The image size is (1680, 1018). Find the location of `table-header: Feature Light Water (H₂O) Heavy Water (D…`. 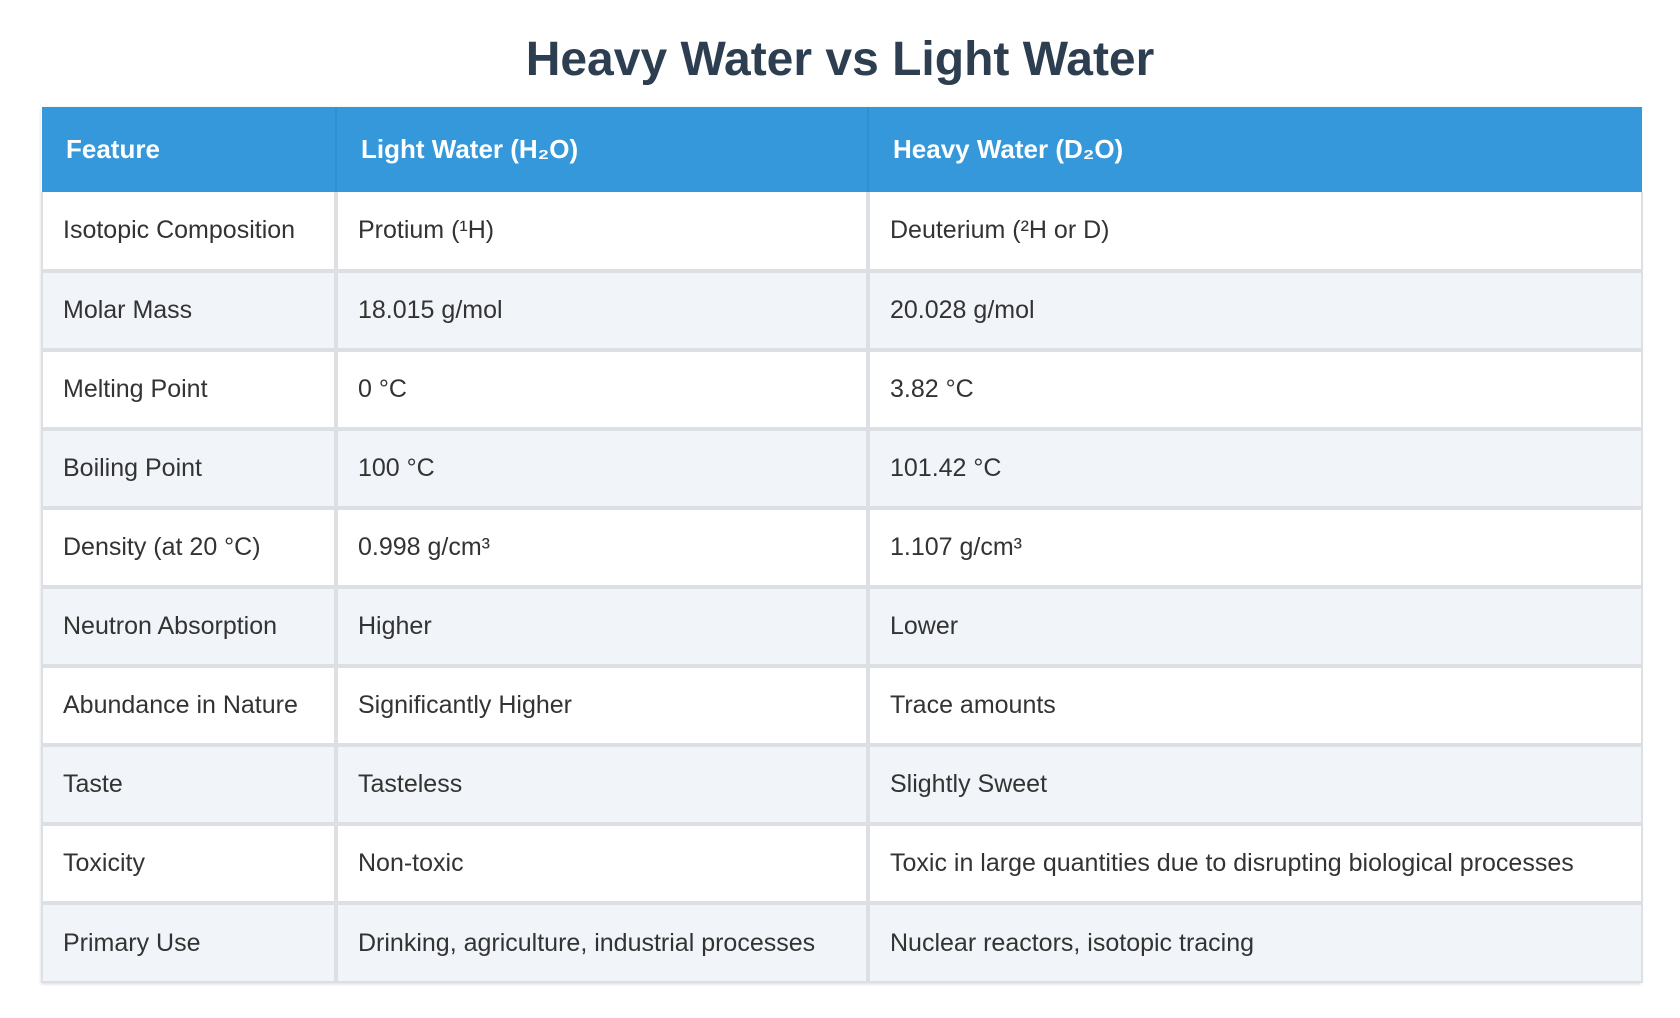

table-header: Feature Light Water (H₂O) Heavy Water (D… is located at coordinates (842, 149).